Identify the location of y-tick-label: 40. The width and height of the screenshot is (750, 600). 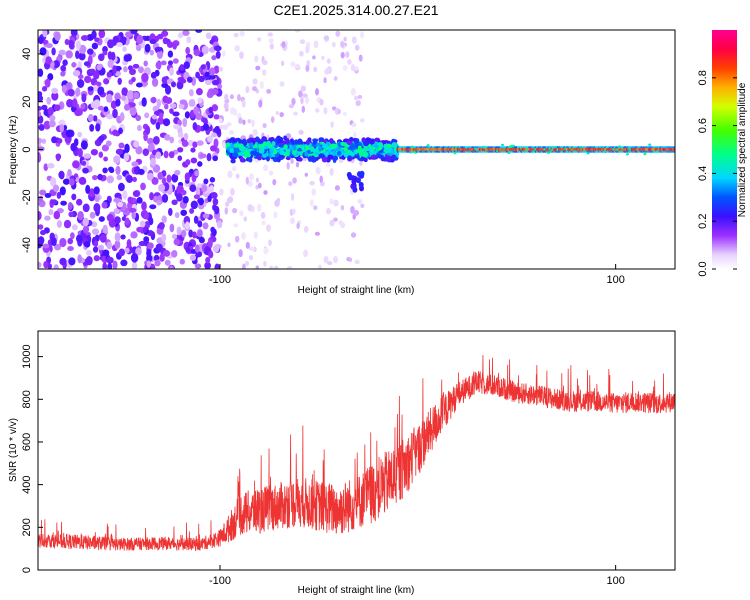
(27, 54).